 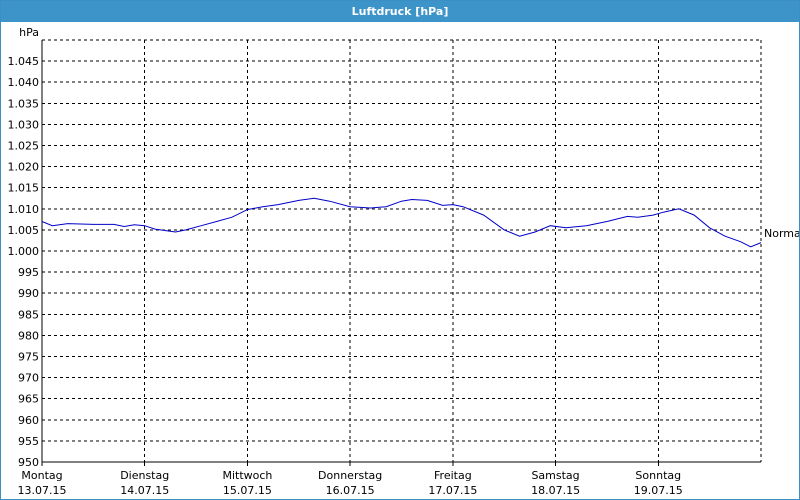 I want to click on y-tick-label: 955, so click(x=28, y=441).